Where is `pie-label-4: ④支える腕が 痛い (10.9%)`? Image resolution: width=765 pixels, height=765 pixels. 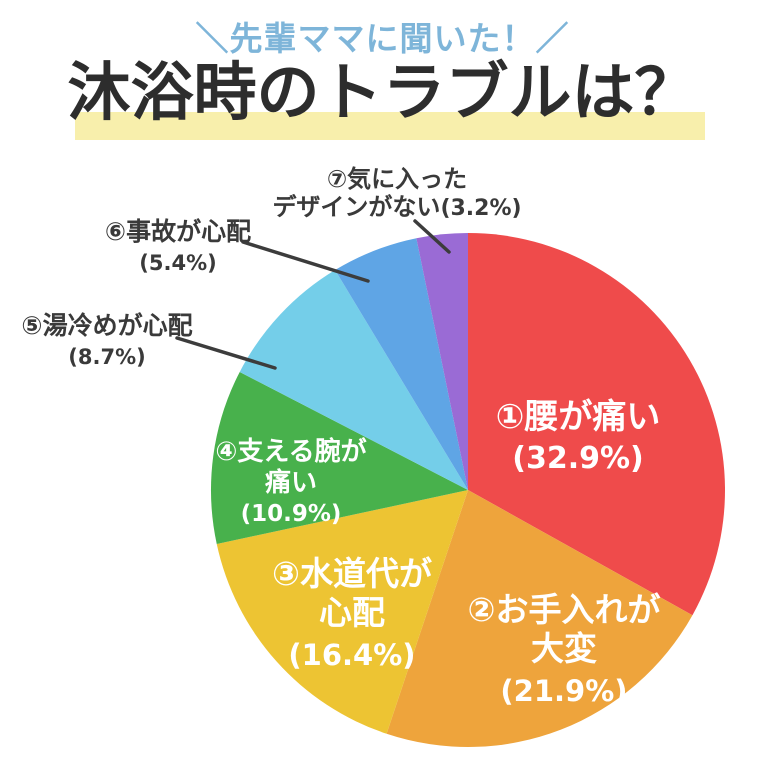
pie-label-4: ④支える腕が 痛い (10.9%) is located at coordinates (290, 482).